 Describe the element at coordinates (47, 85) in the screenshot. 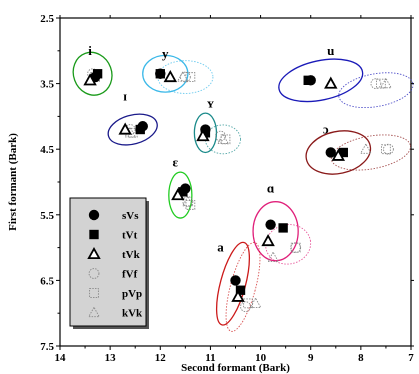

I see `y-tick-label: 3.5` at that location.